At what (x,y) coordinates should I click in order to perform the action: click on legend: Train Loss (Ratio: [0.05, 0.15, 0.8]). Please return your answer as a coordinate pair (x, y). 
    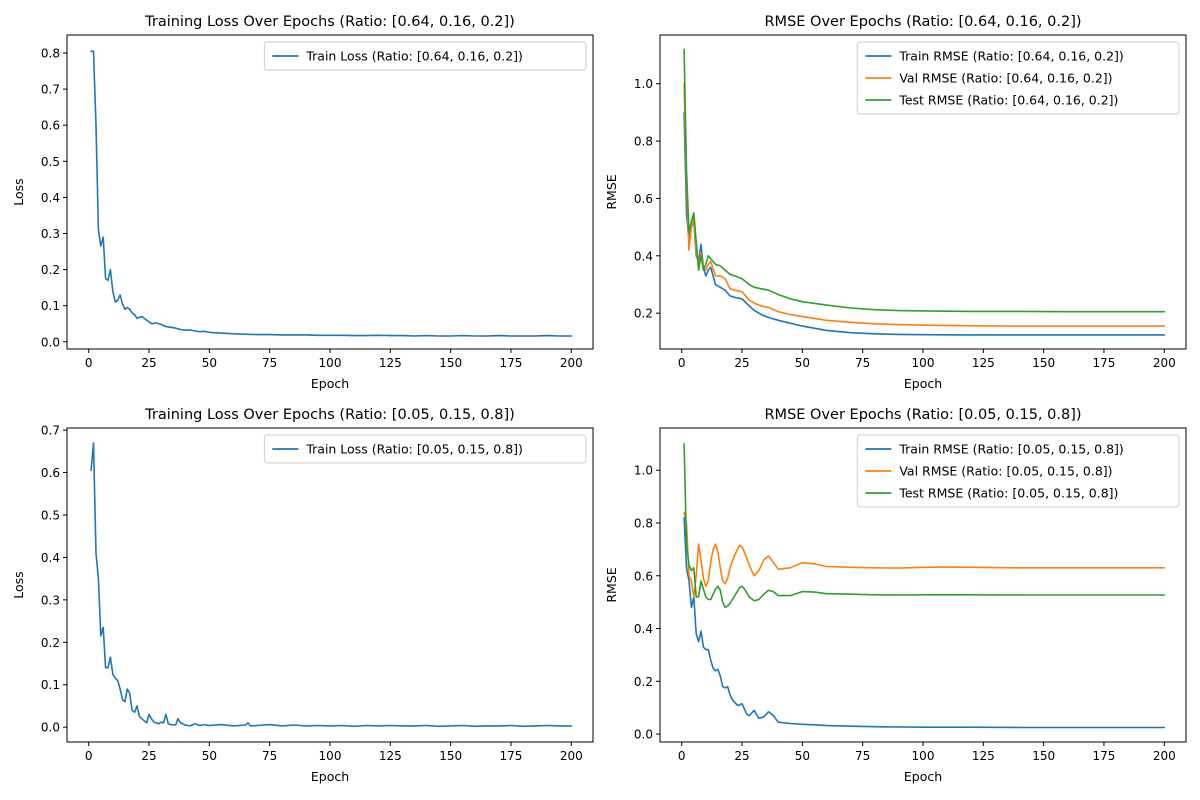
    Looking at the image, I should click on (425, 449).